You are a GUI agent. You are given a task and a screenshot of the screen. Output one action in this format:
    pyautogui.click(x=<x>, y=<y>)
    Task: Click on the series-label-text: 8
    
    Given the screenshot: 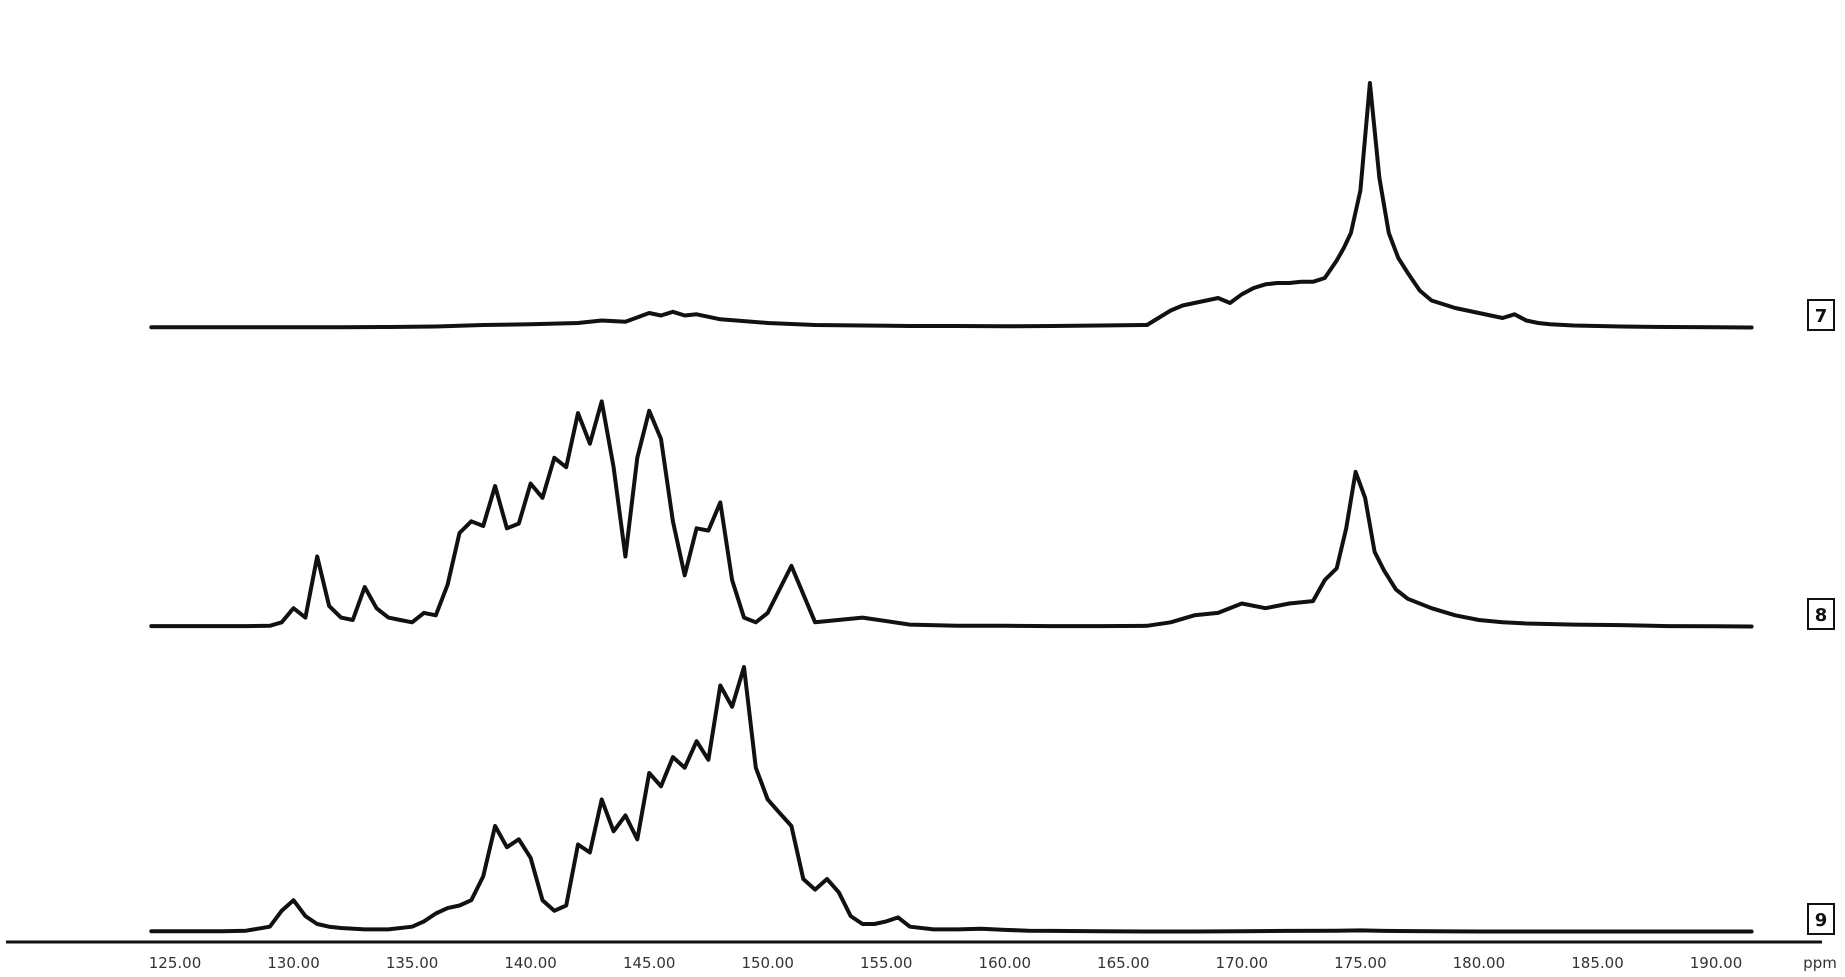 What is the action you would take?
    pyautogui.click(x=1821, y=615)
    